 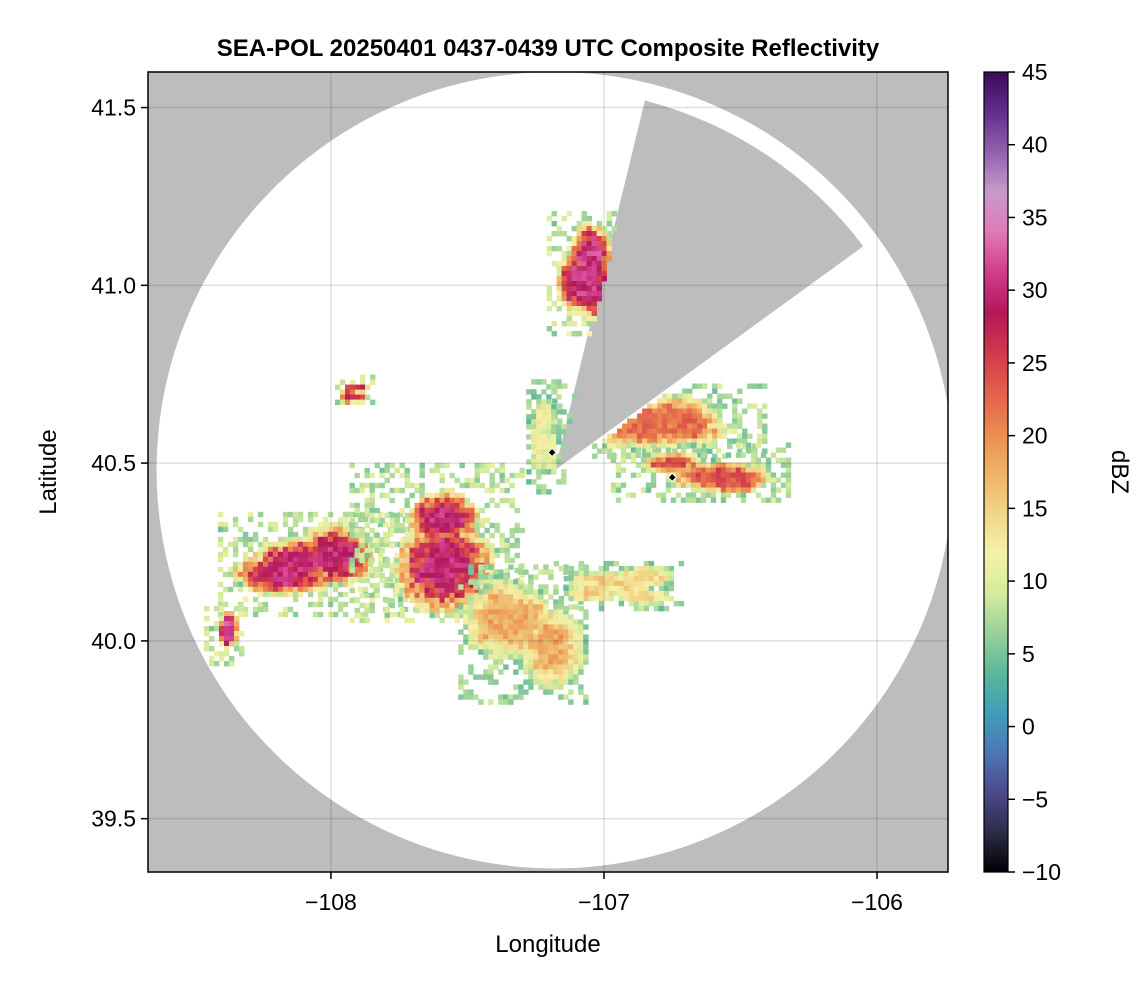 What do you see at coordinates (1035, 363) in the screenshot?
I see `colorbar-tick-label: 25` at bounding box center [1035, 363].